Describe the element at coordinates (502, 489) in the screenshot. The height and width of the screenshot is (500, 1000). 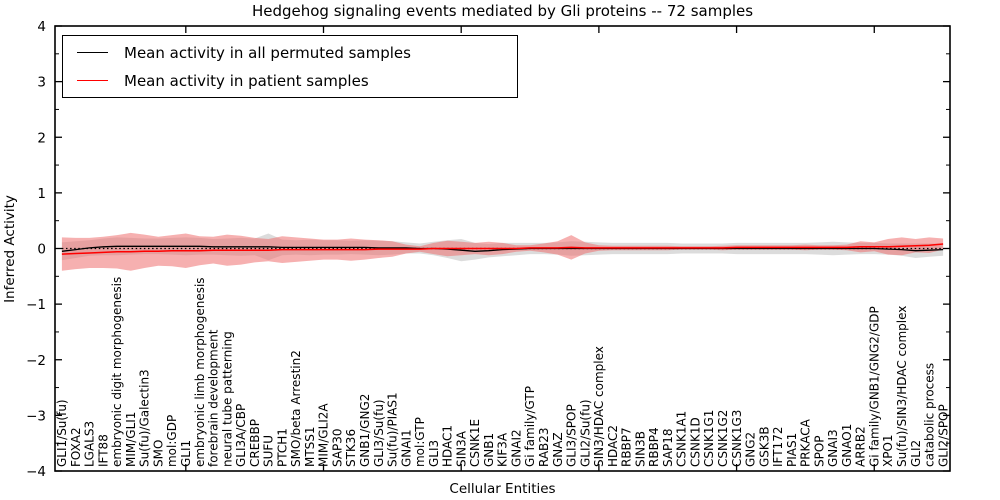
I see `x-axis-label: Cellular Entities` at that location.